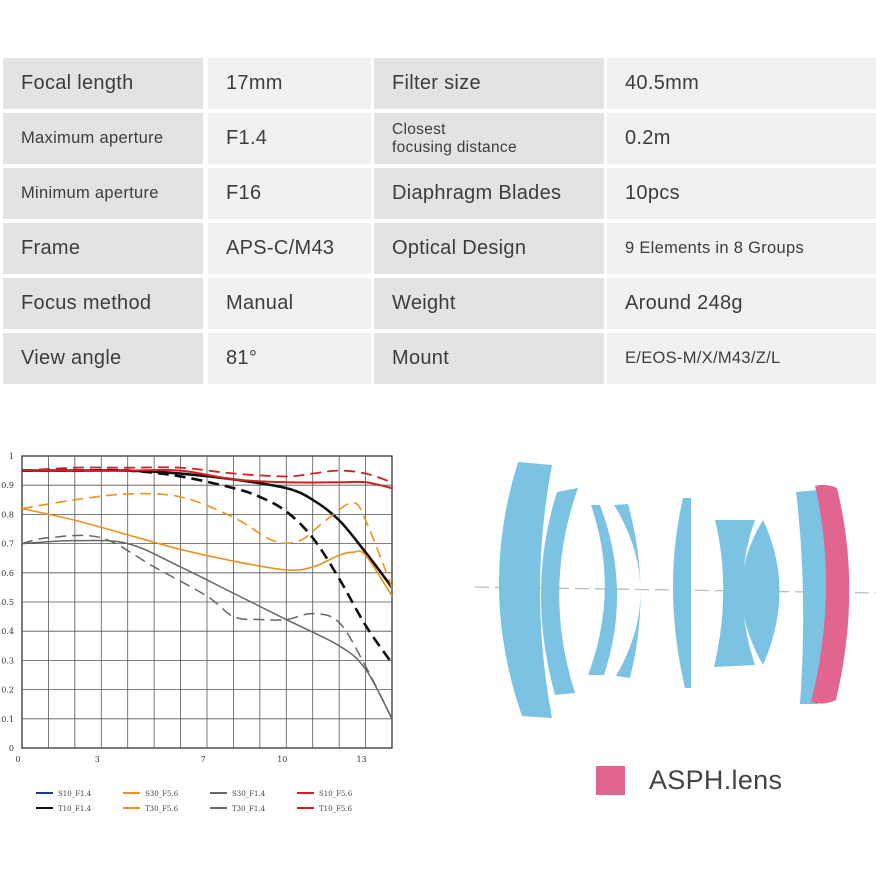  I want to click on y-tick-label: 0.6, so click(7, 573).